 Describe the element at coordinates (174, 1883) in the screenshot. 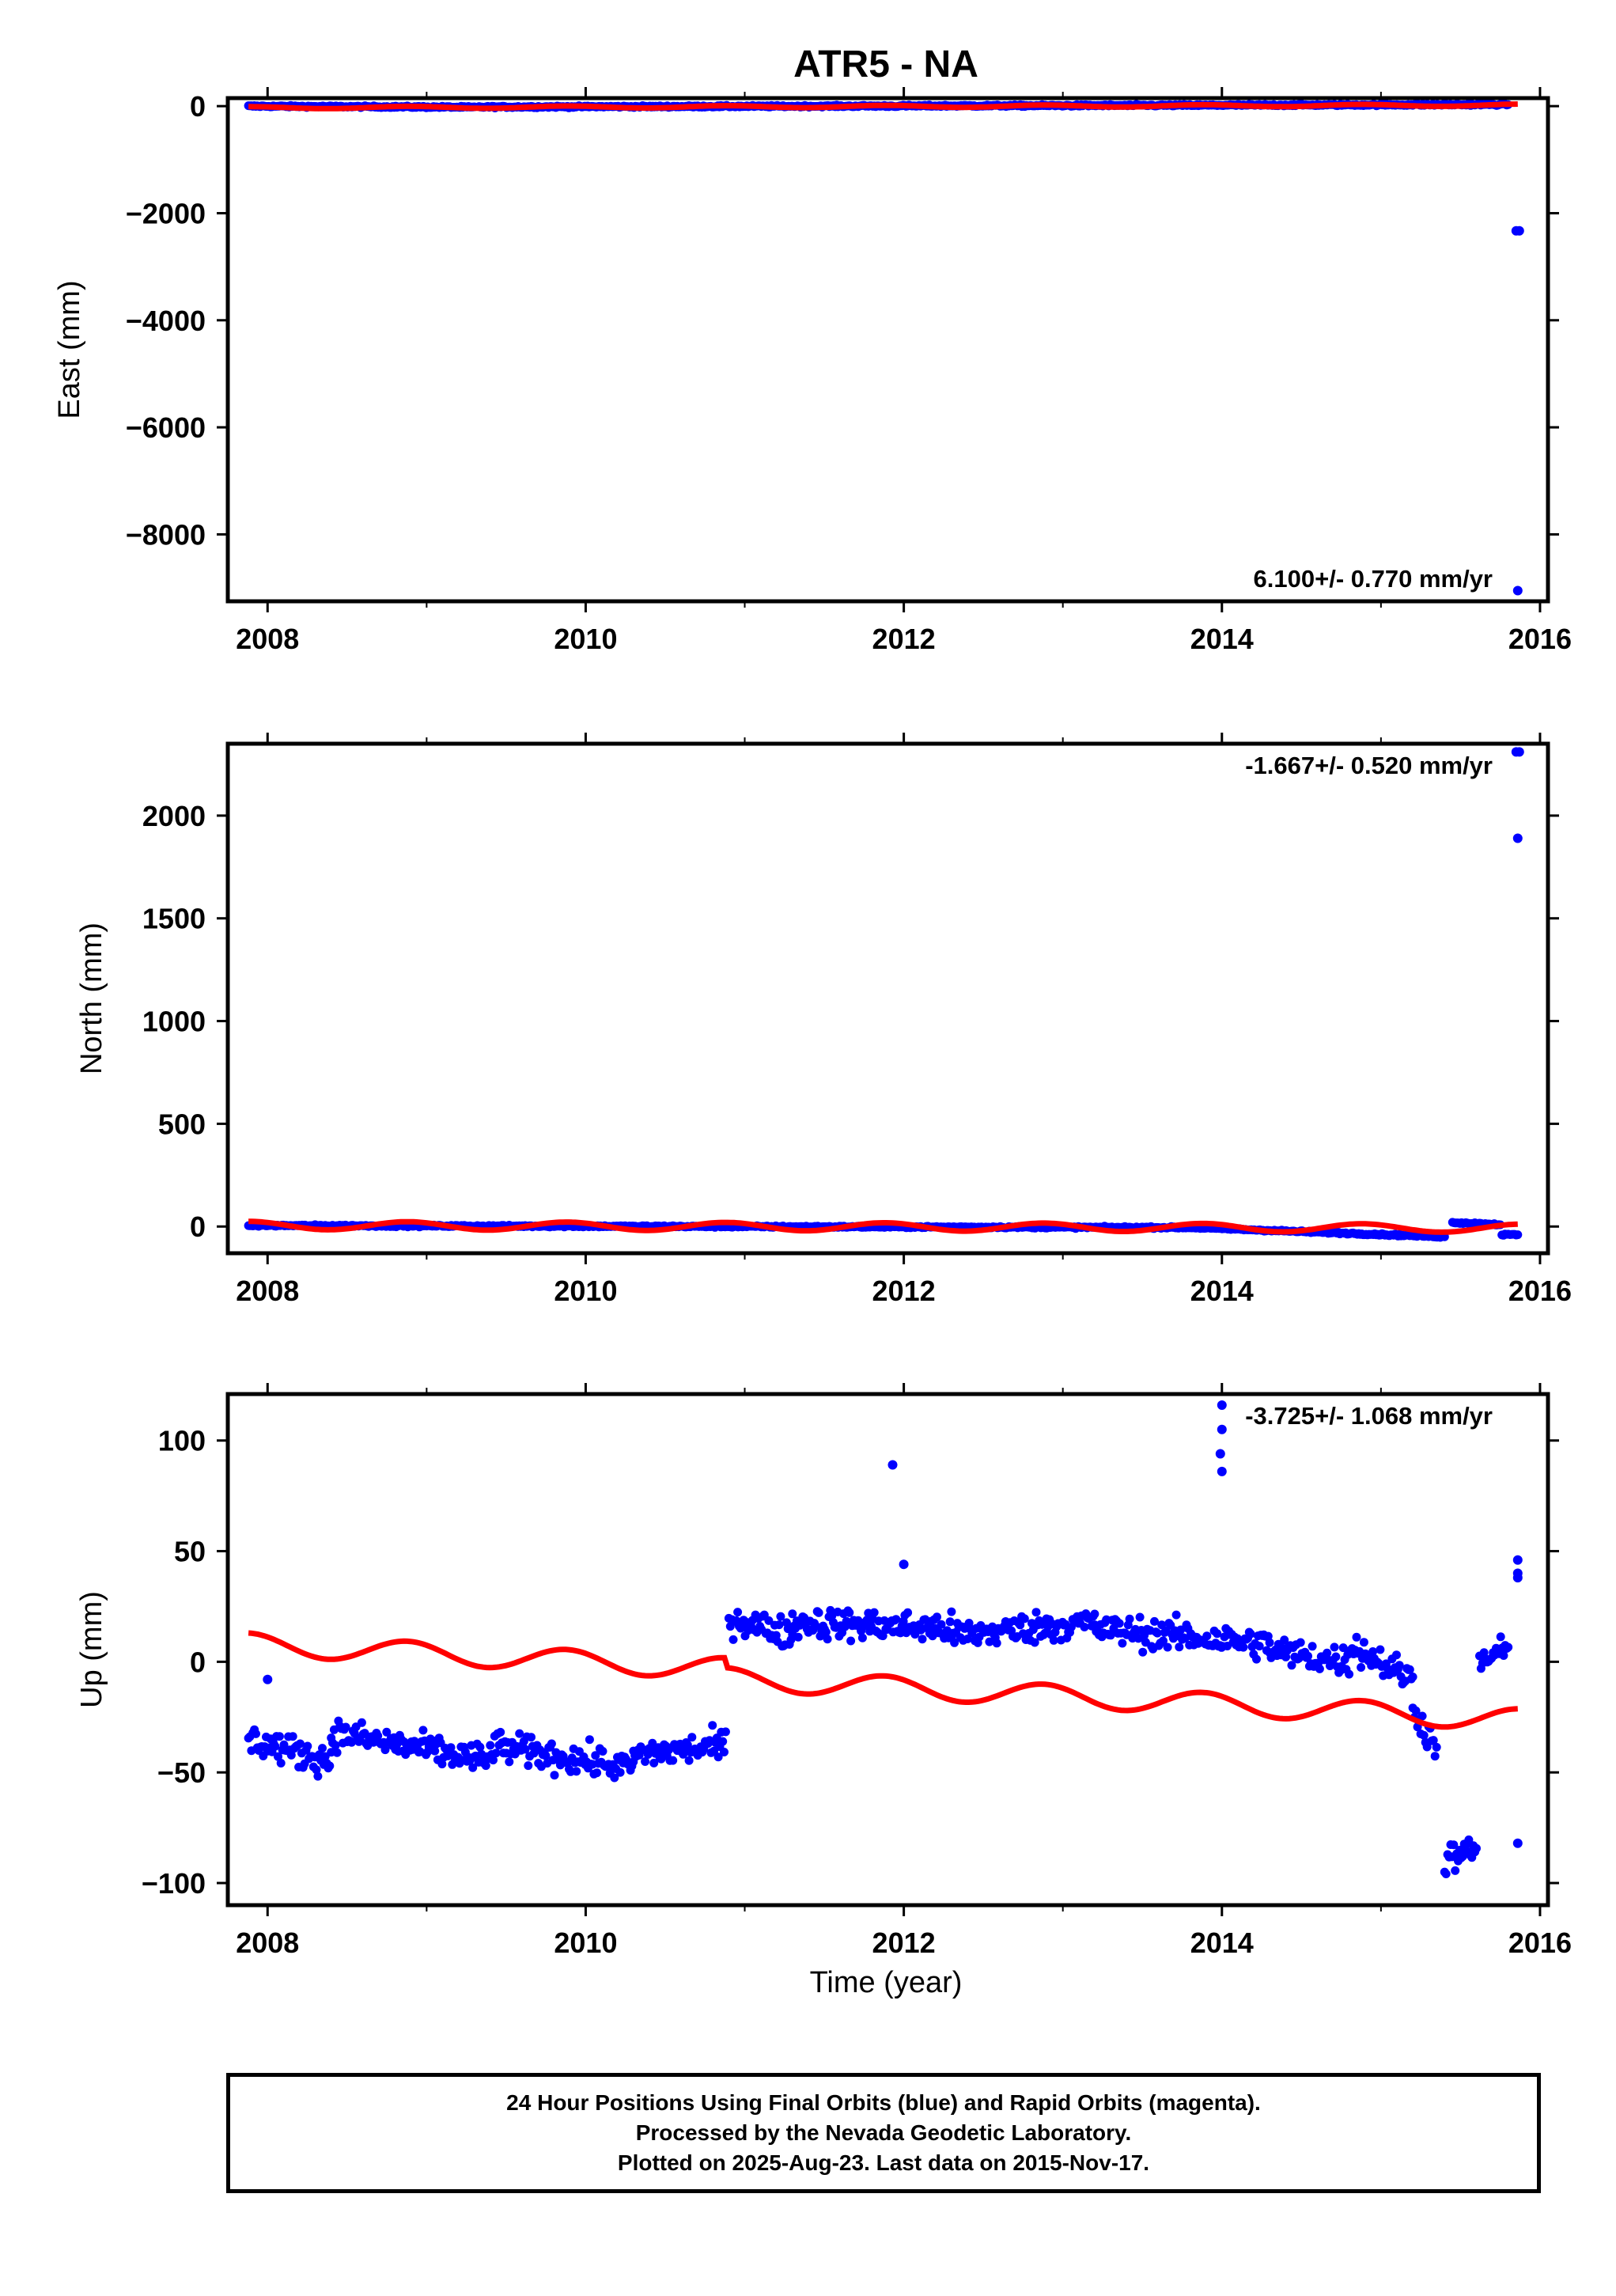

I see `y-tick-label: −100` at that location.